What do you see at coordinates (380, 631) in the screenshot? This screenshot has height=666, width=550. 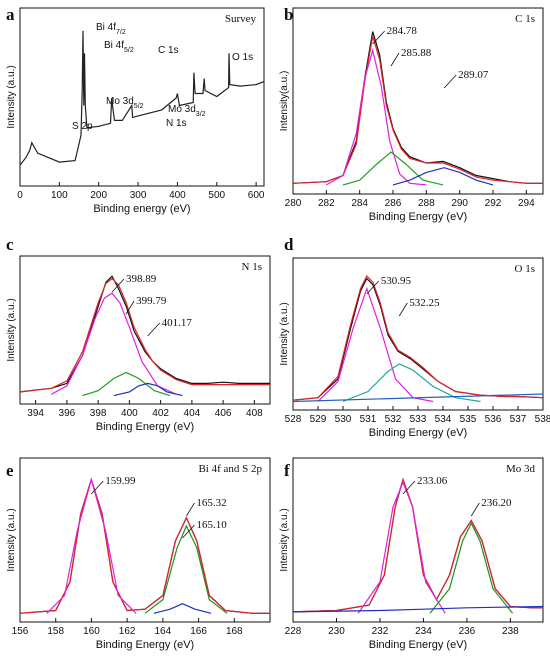 I see `x-tick-label: 232` at bounding box center [380, 631].